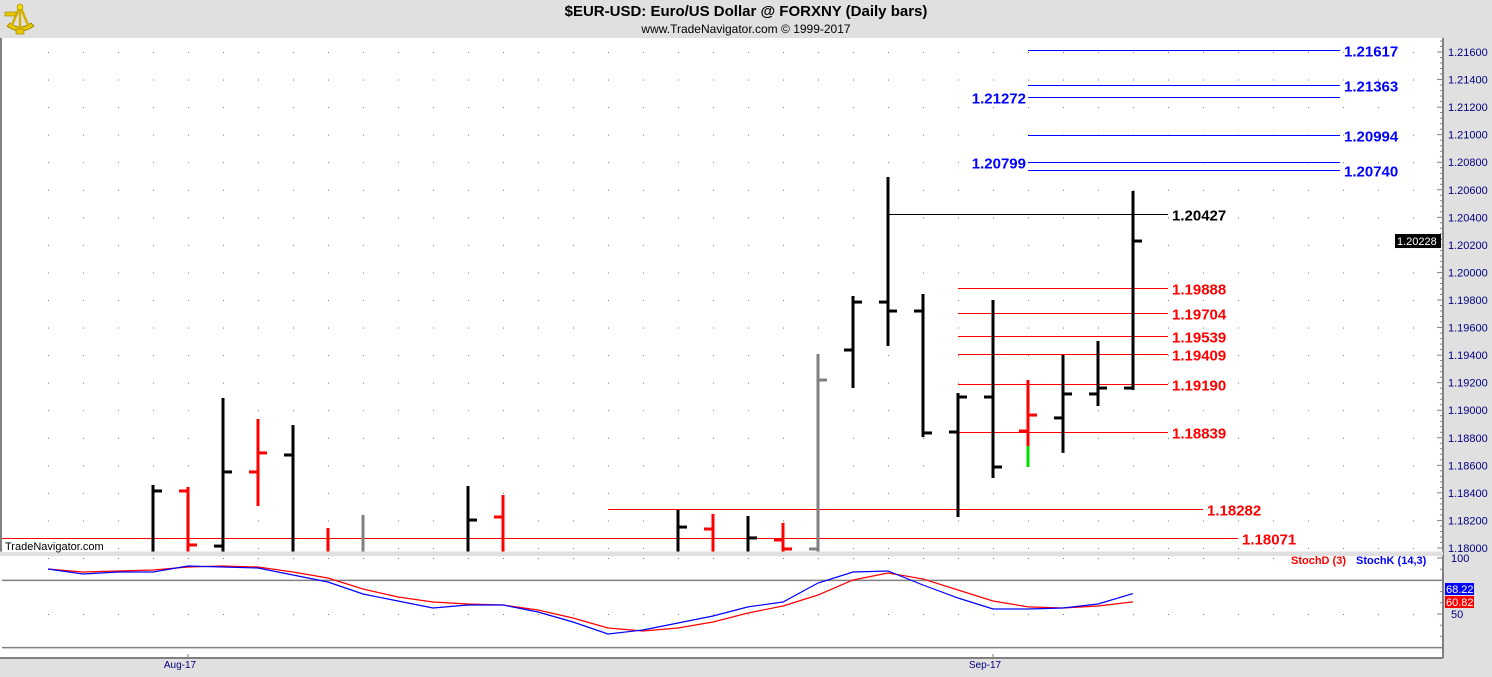 The image size is (1492, 677). Describe the element at coordinates (19, 19) in the screenshot. I see `sextant-icon` at that location.